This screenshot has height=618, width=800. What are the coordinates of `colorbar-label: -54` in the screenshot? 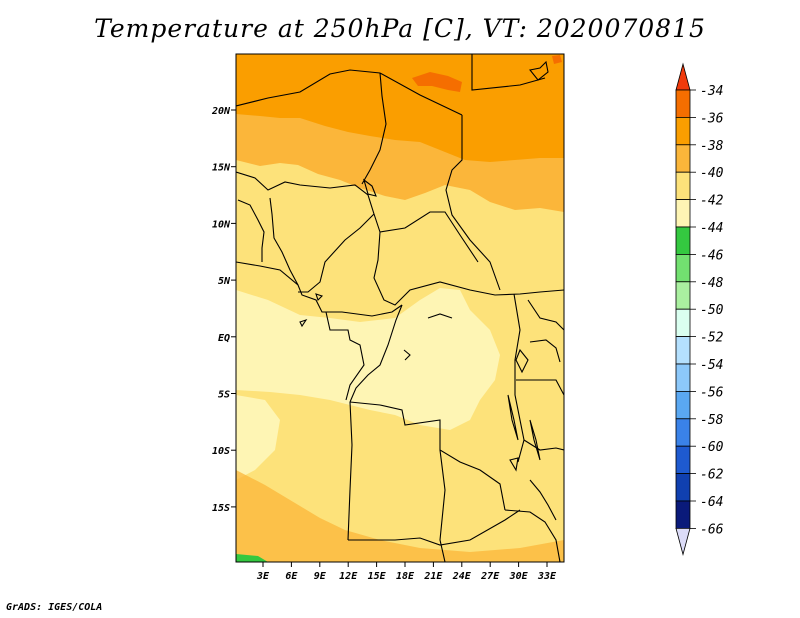 It's located at (711, 365).